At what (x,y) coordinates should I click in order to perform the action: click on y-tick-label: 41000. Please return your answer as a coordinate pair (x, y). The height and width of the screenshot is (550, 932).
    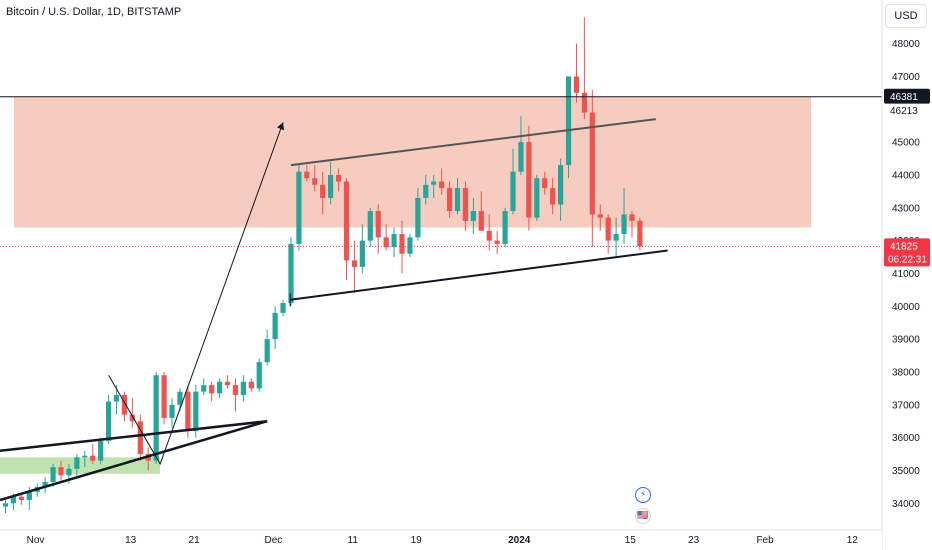
    Looking at the image, I should click on (906, 274).